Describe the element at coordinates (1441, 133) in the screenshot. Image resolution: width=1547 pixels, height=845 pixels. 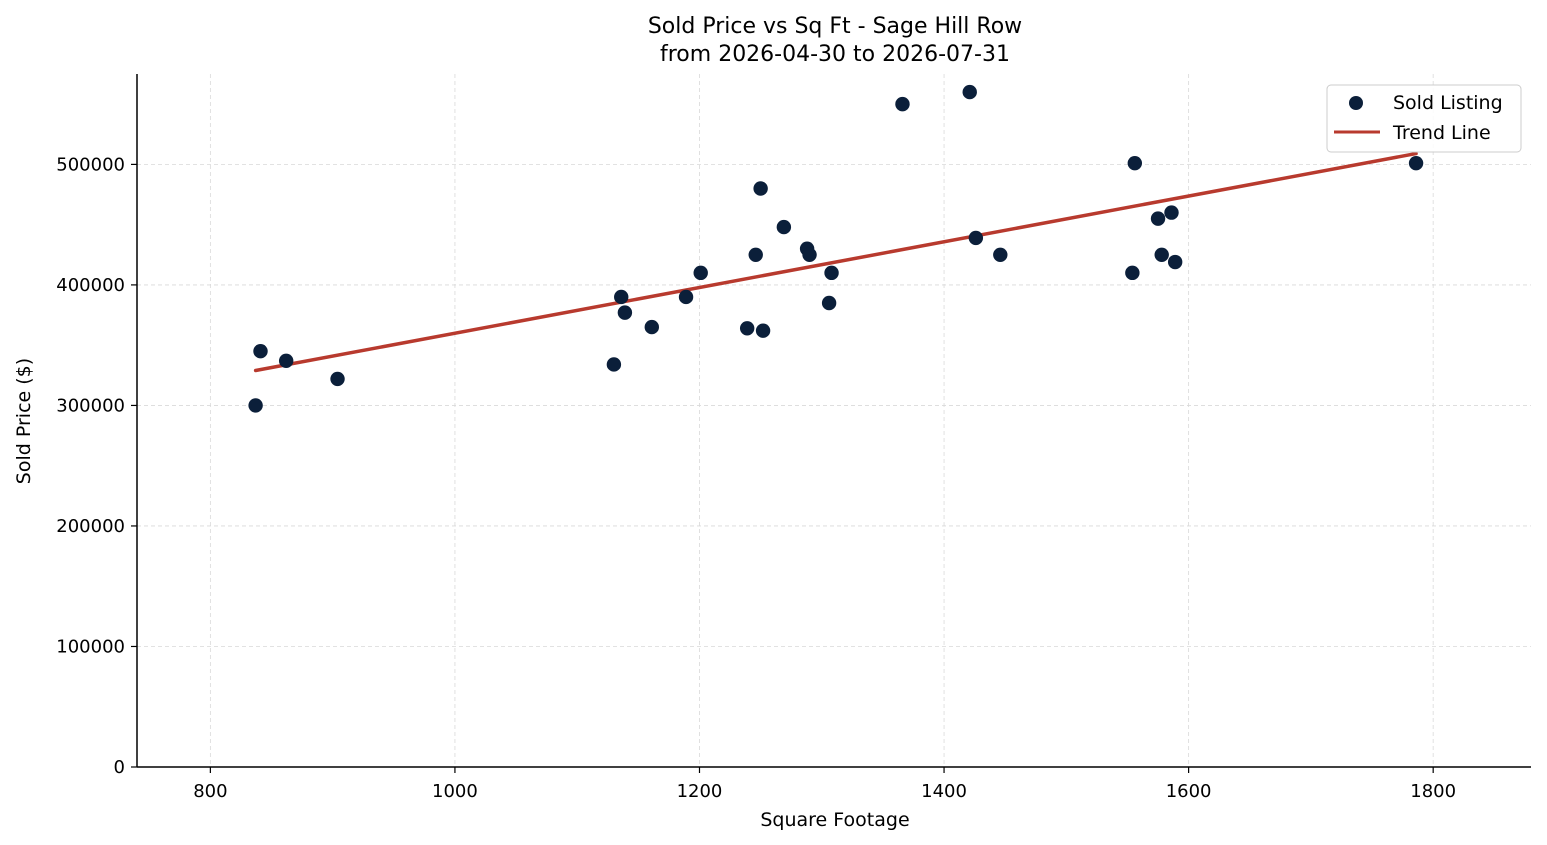
I see `legend-label-trend-line: Trend Line` at that location.